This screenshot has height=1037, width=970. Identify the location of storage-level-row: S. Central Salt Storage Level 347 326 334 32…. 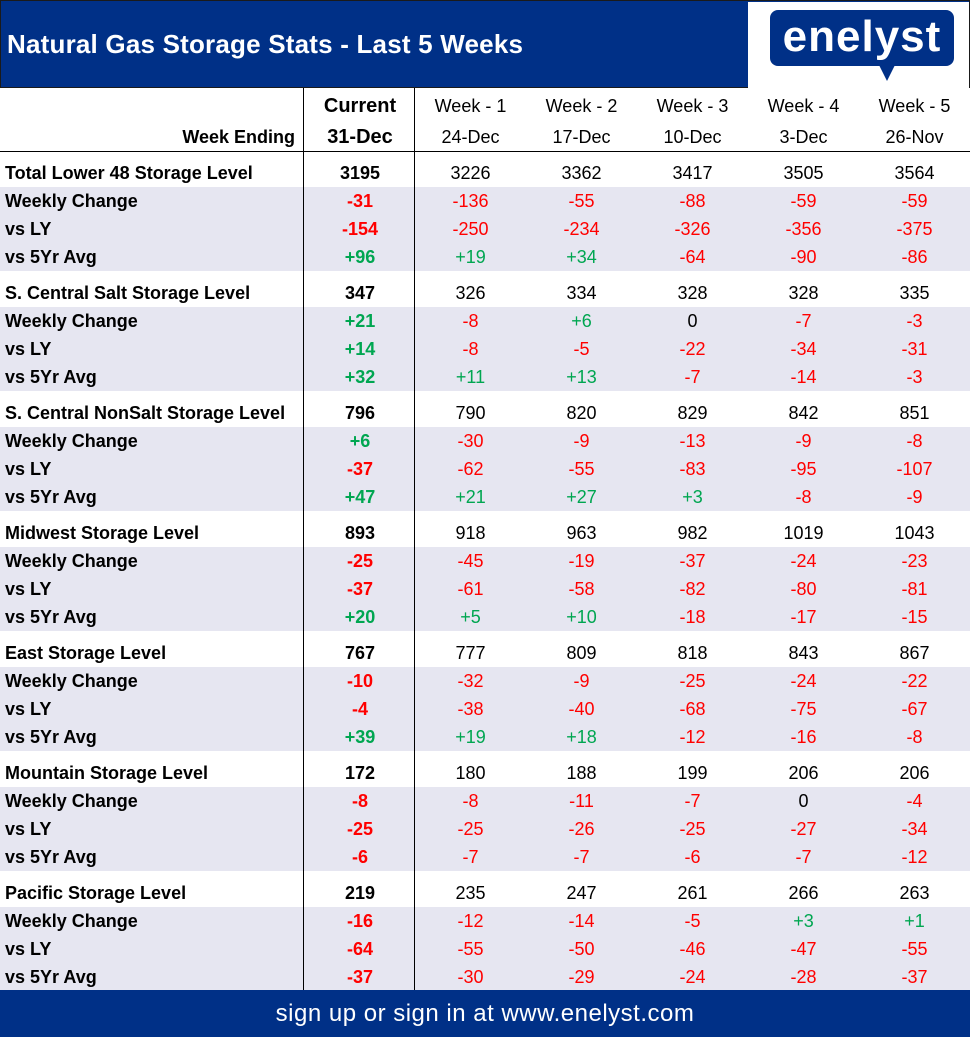
(485, 293).